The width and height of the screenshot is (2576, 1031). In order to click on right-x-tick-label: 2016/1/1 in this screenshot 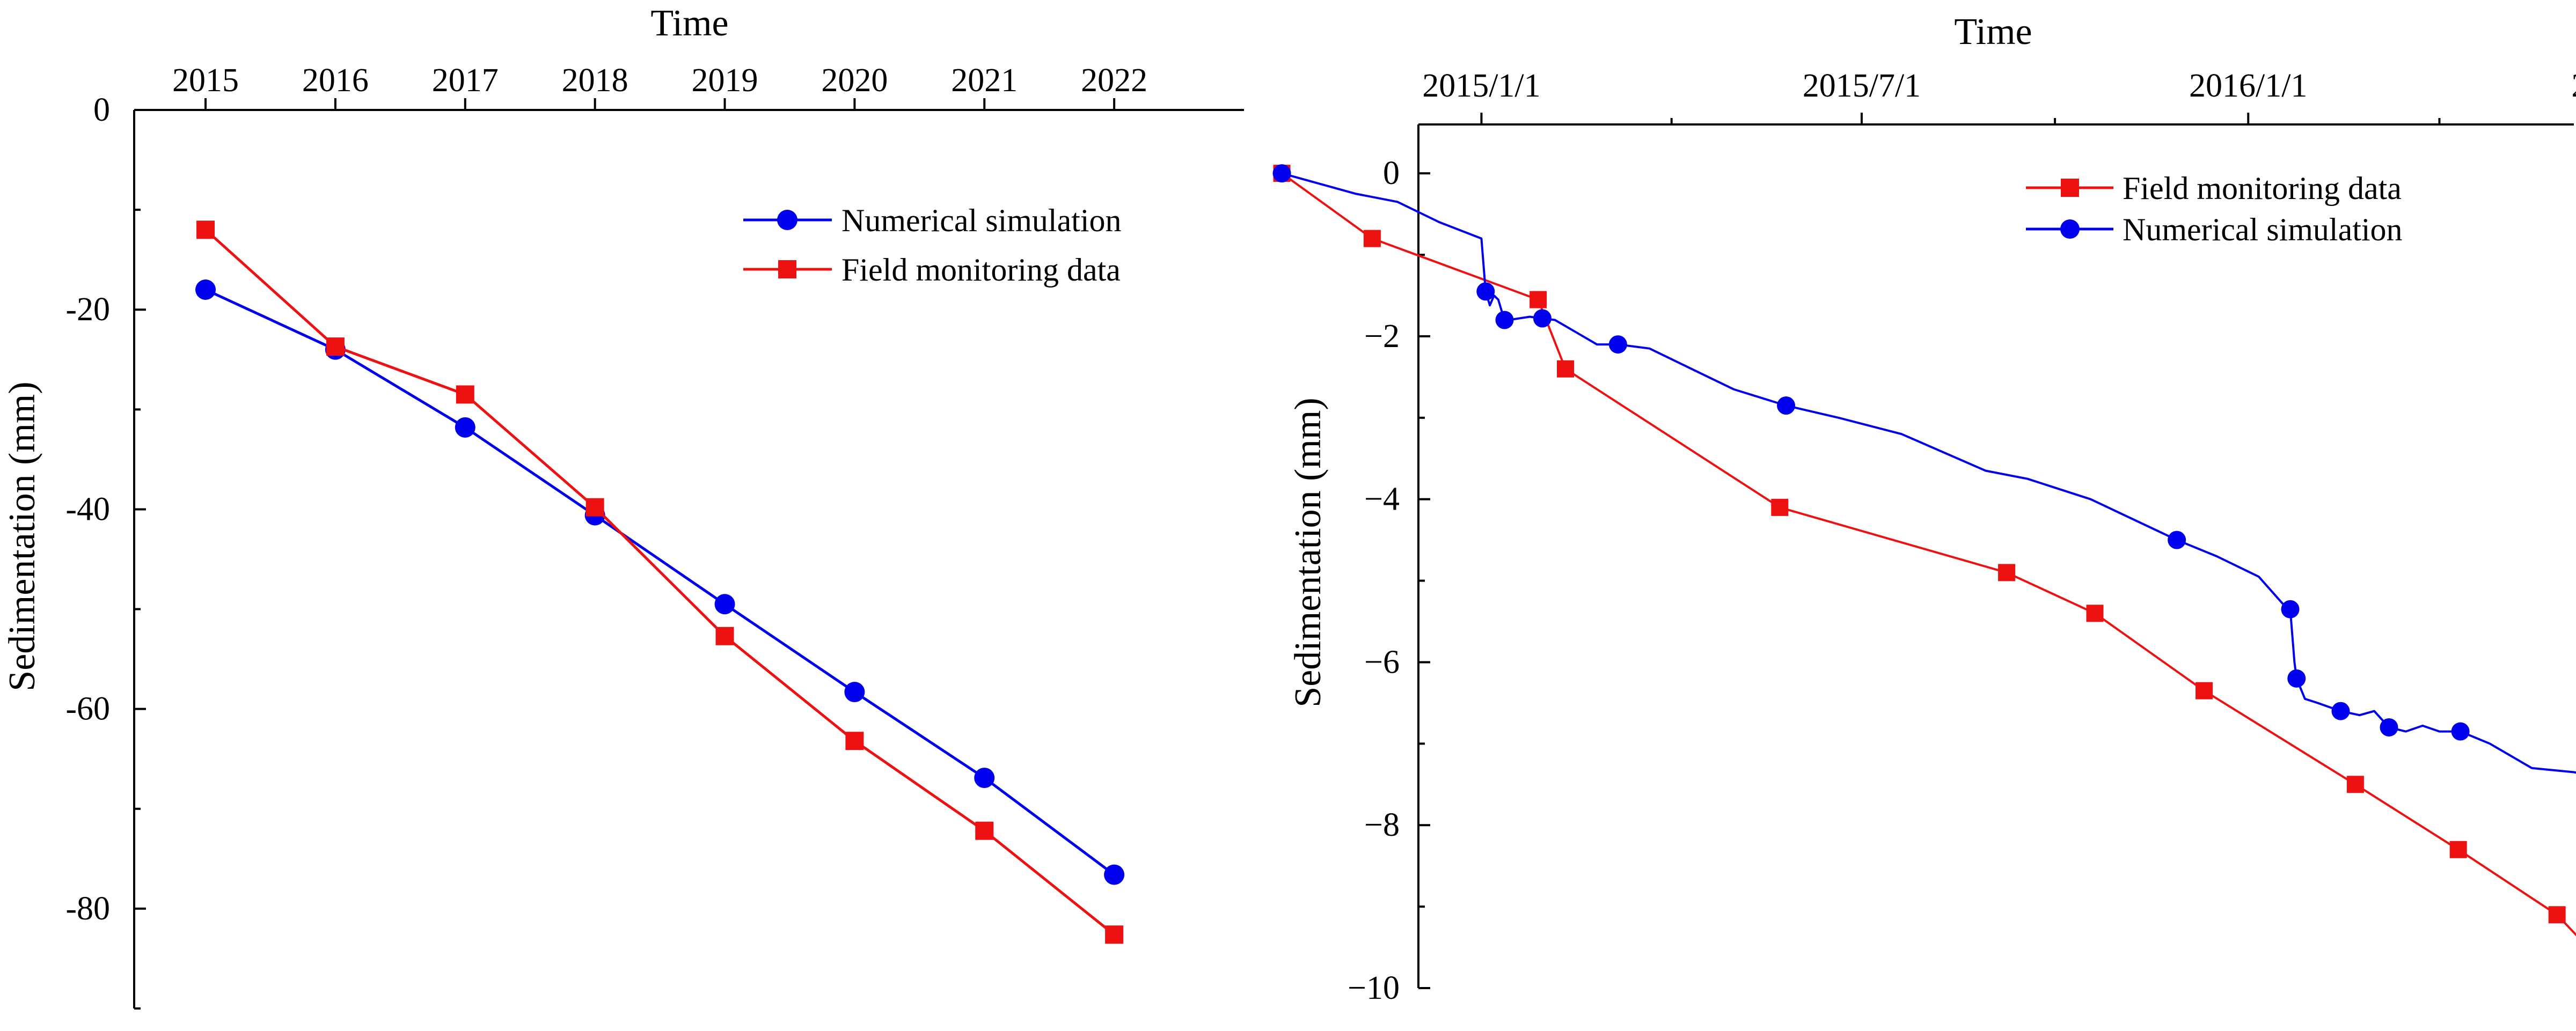, I will do `click(2248, 86)`.